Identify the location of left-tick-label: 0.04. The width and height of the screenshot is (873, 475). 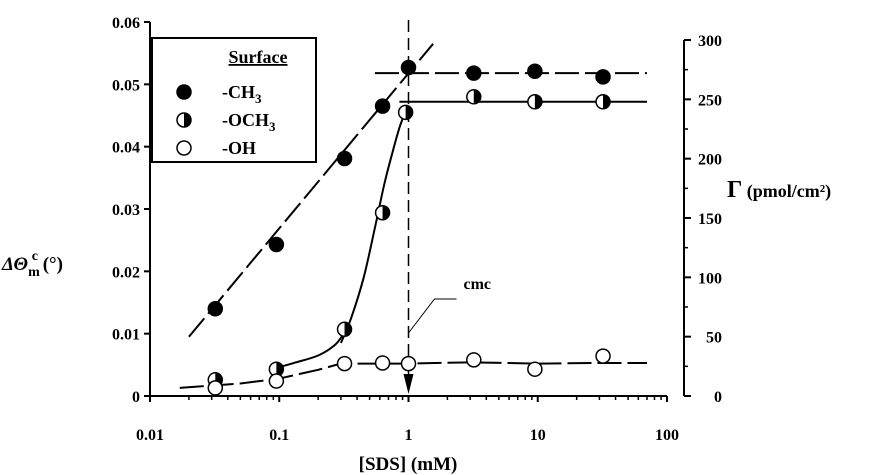
(126, 148).